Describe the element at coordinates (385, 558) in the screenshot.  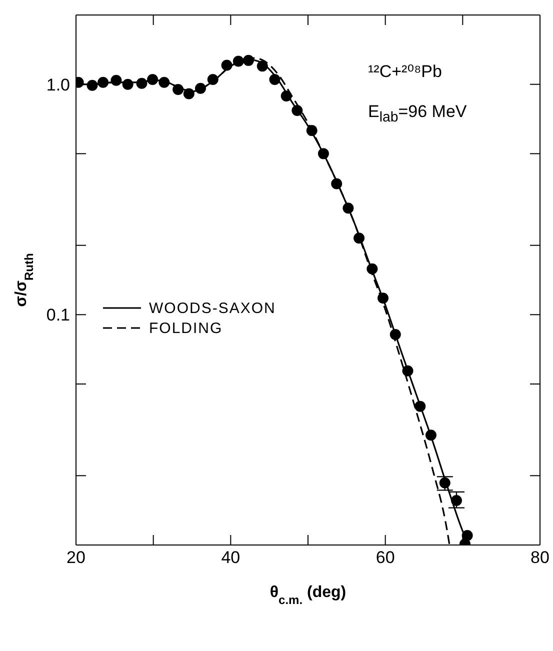
I see `x-tick-label: 60` at that location.